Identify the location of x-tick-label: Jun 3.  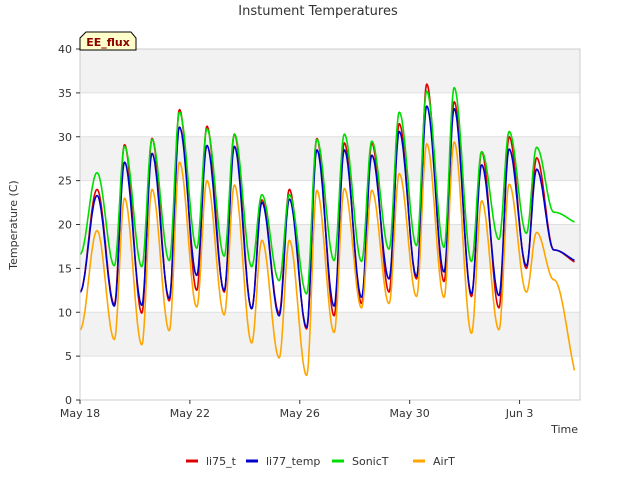
(519, 413).